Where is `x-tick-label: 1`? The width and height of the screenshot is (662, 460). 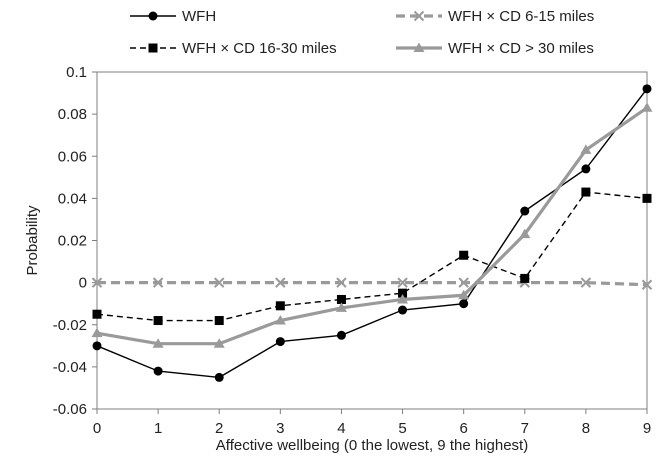 x-tick-label: 1 is located at coordinates (158, 428).